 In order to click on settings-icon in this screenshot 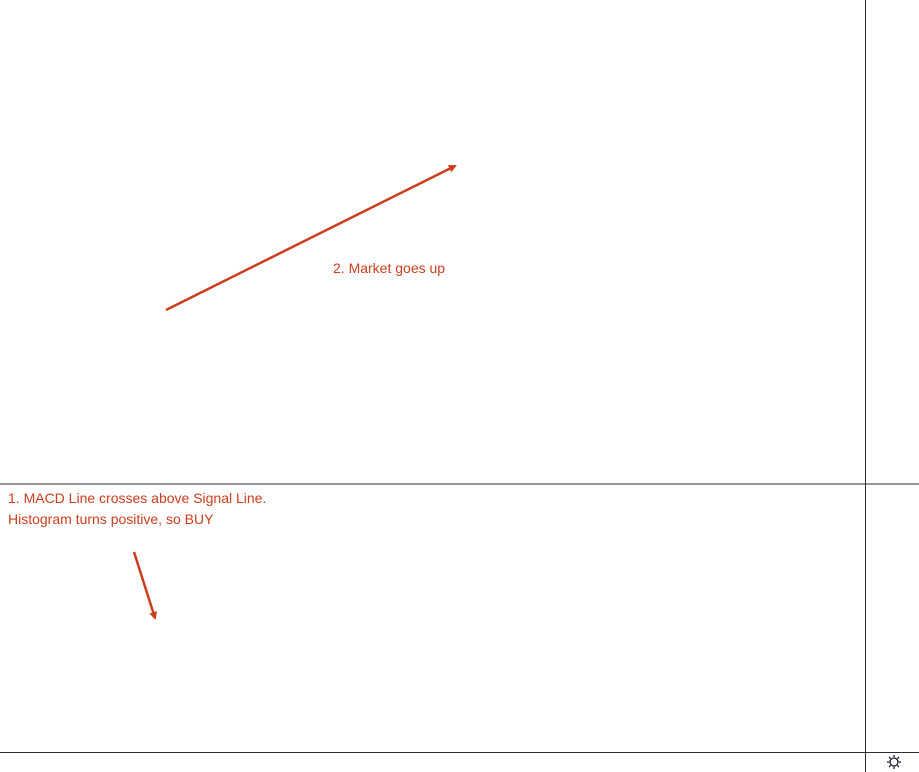, I will do `click(894, 762)`.